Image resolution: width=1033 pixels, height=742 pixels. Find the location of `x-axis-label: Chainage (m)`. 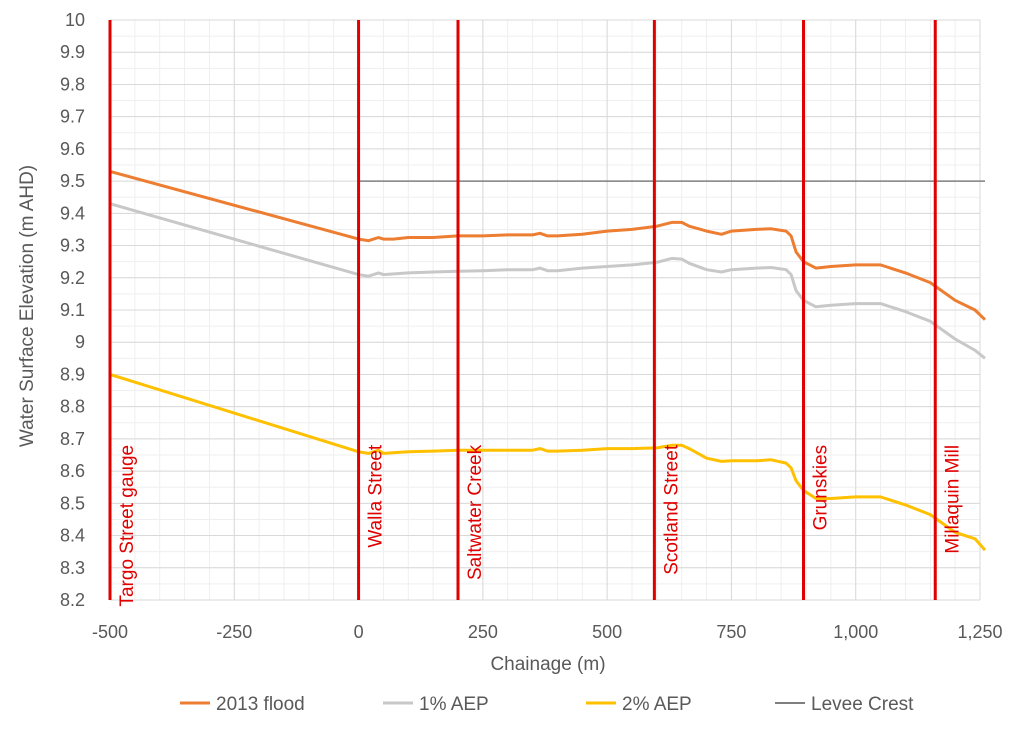

x-axis-label: Chainage (m) is located at coordinates (547, 664).